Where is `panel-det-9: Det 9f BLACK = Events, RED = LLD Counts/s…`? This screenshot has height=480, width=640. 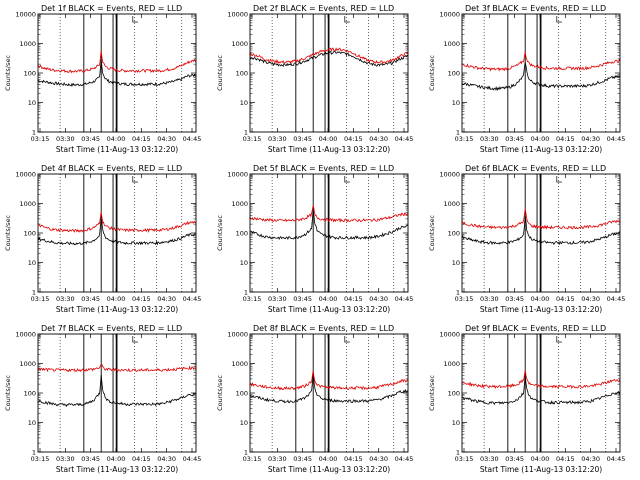
panel-det-9: Det 9f BLACK = Events, RED = LLD Counts/s… is located at coordinates (526, 399).